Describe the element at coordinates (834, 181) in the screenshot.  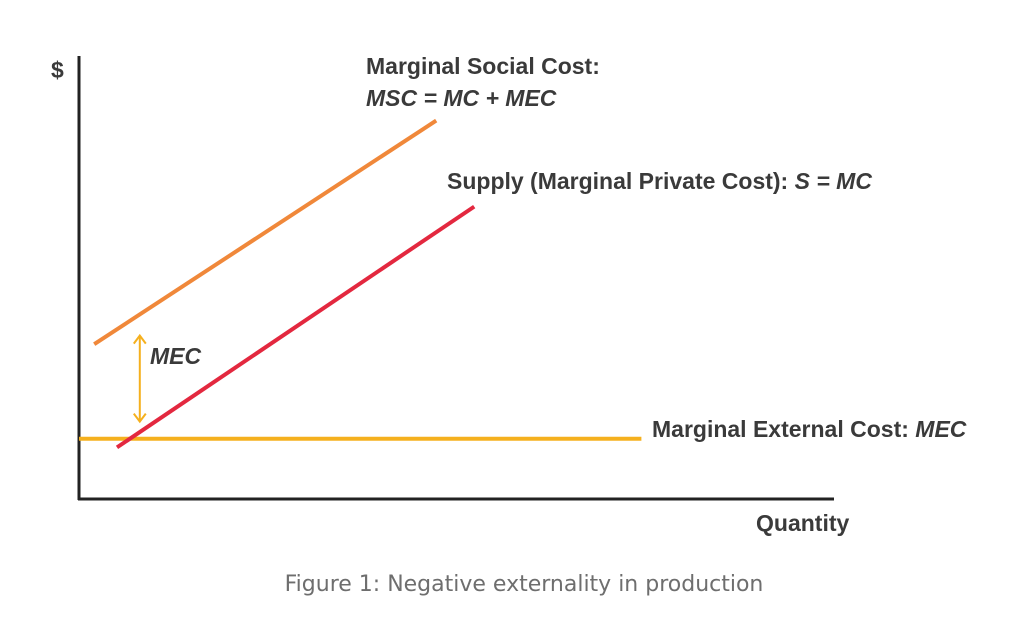
I see `supply-label-formula: S = MC` at that location.